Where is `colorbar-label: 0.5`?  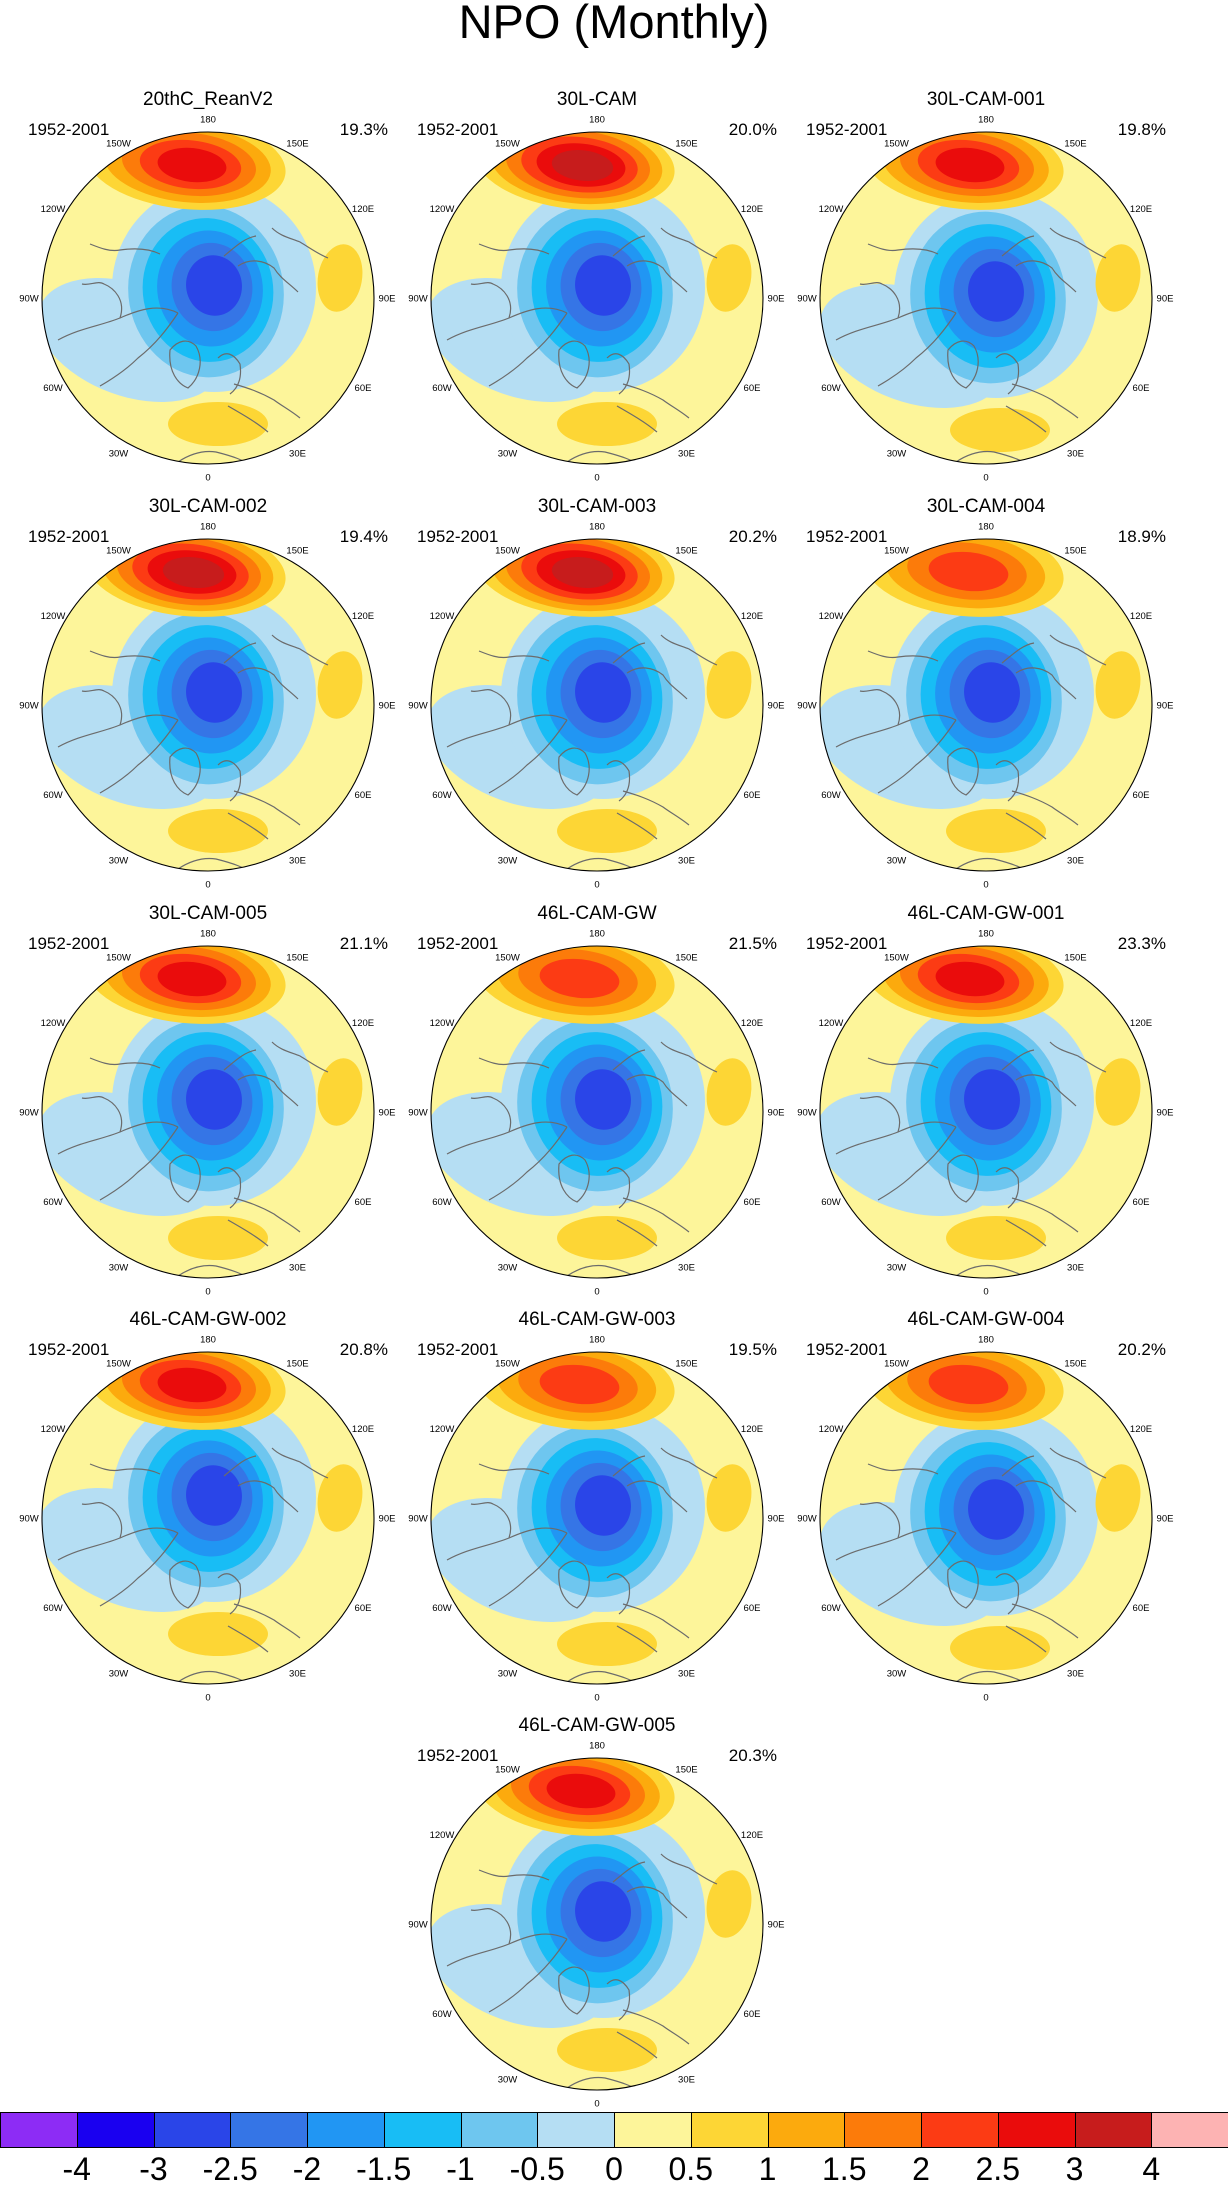 colorbar-label: 0.5 is located at coordinates (690, 2169).